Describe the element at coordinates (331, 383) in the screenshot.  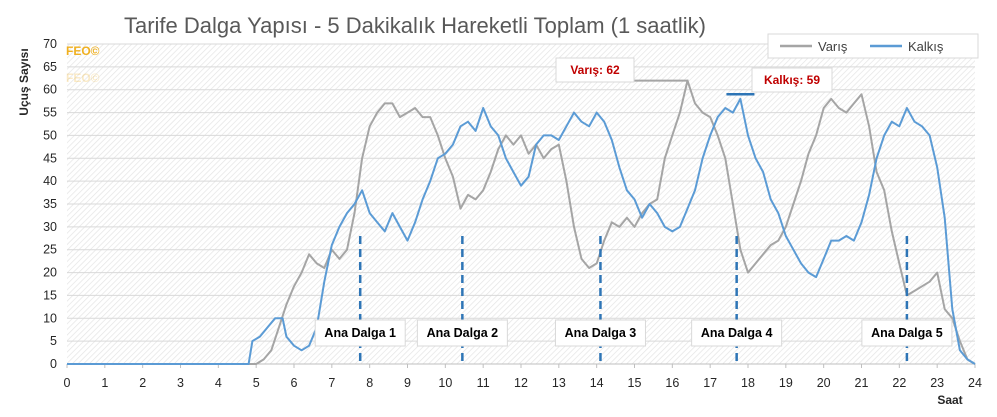
I see `x-tick-label: 7` at that location.